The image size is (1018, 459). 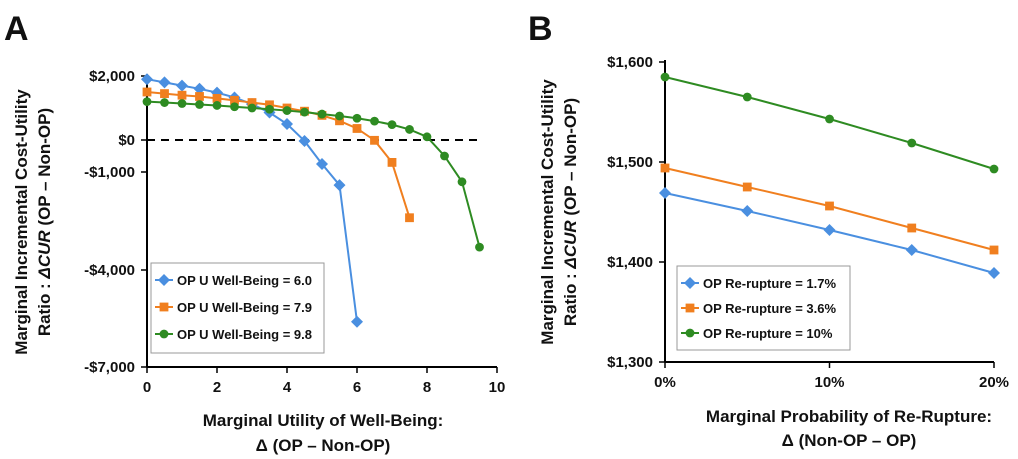 I want to click on x-tick-label: 6, so click(x=357, y=387).